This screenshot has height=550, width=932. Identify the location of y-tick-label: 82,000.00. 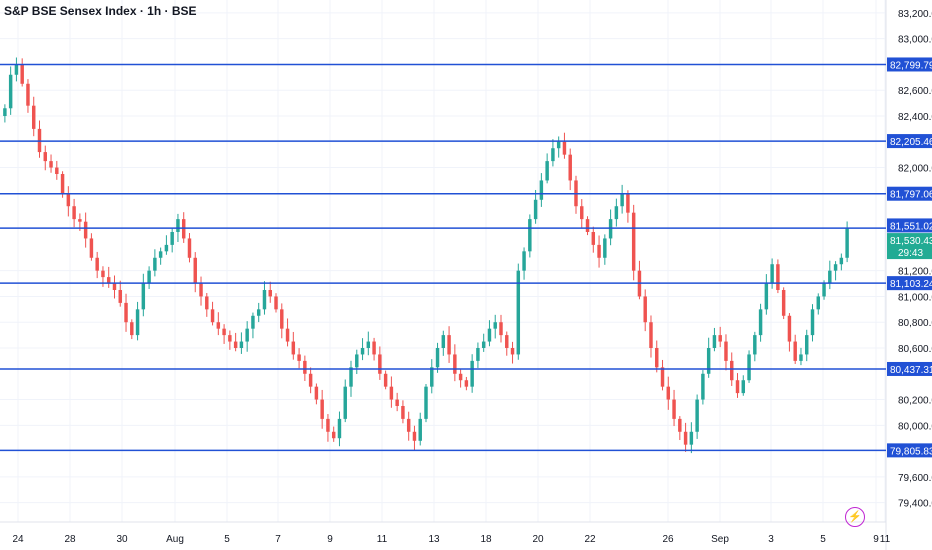
(915, 169).